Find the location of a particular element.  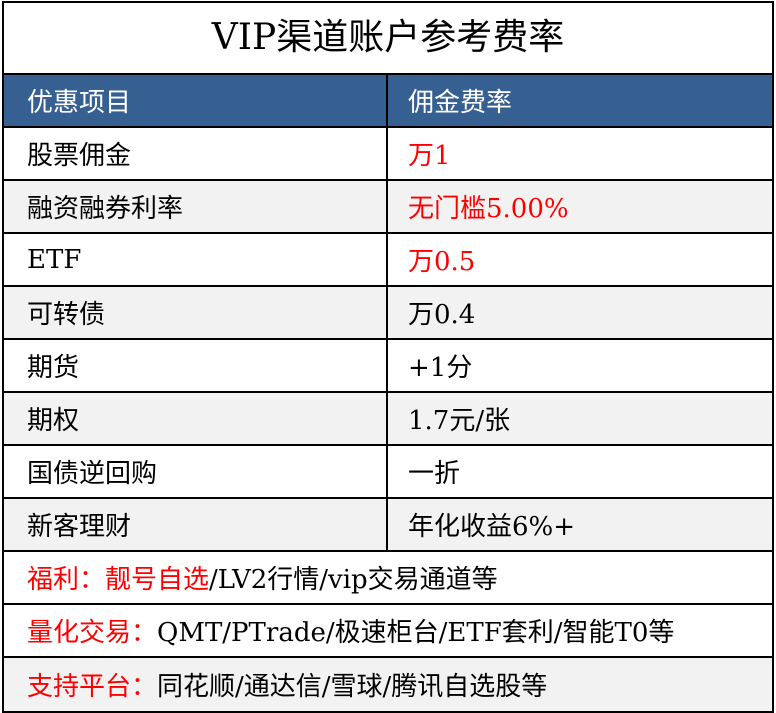

quant-row: 量化交易： QMT/PTrade/极速柜台/ETF套利/智能T0等 is located at coordinates (388, 631).